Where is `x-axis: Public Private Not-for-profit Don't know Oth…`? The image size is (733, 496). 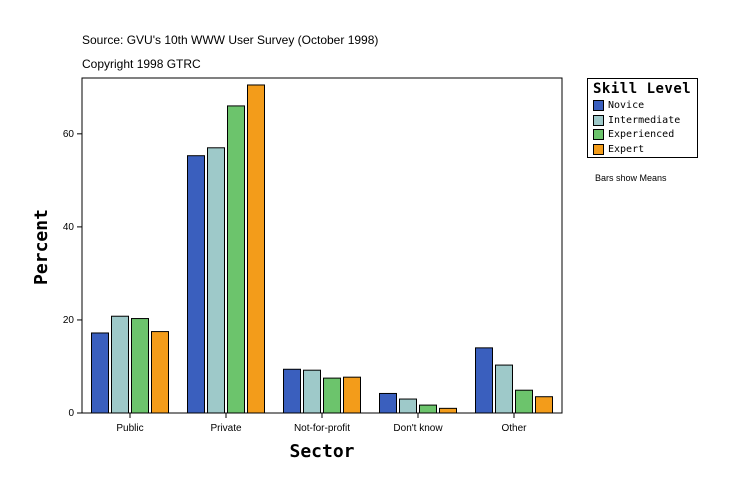
x-axis: Public Private Not-for-profit Don't know Oth… is located at coordinates (321, 423).